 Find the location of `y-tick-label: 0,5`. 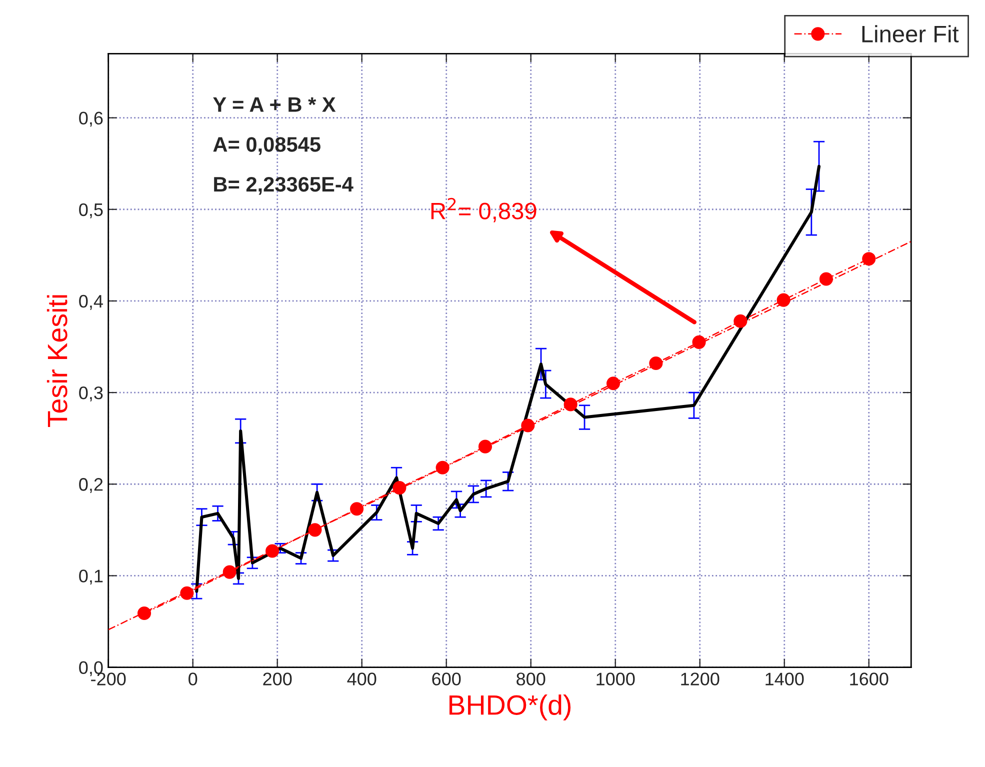

y-tick-label: 0,5 is located at coordinates (91, 210).